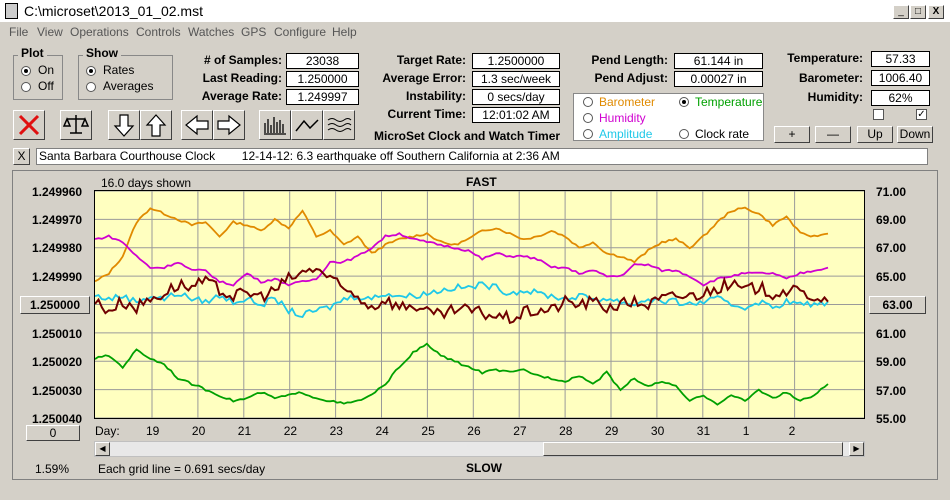  What do you see at coordinates (722, 134) in the screenshot?
I see `clock-rate-option: Clock rate` at bounding box center [722, 134].